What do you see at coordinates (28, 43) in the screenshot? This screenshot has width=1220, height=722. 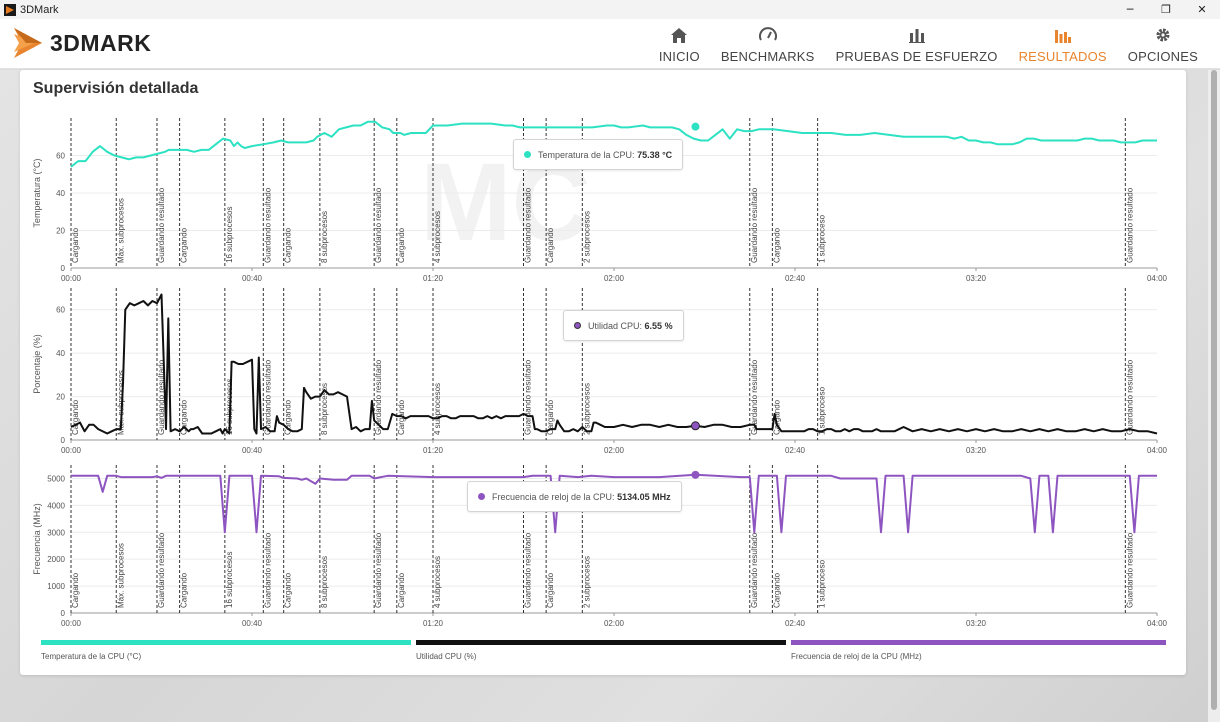 I see `3dmark-wing-icon` at bounding box center [28, 43].